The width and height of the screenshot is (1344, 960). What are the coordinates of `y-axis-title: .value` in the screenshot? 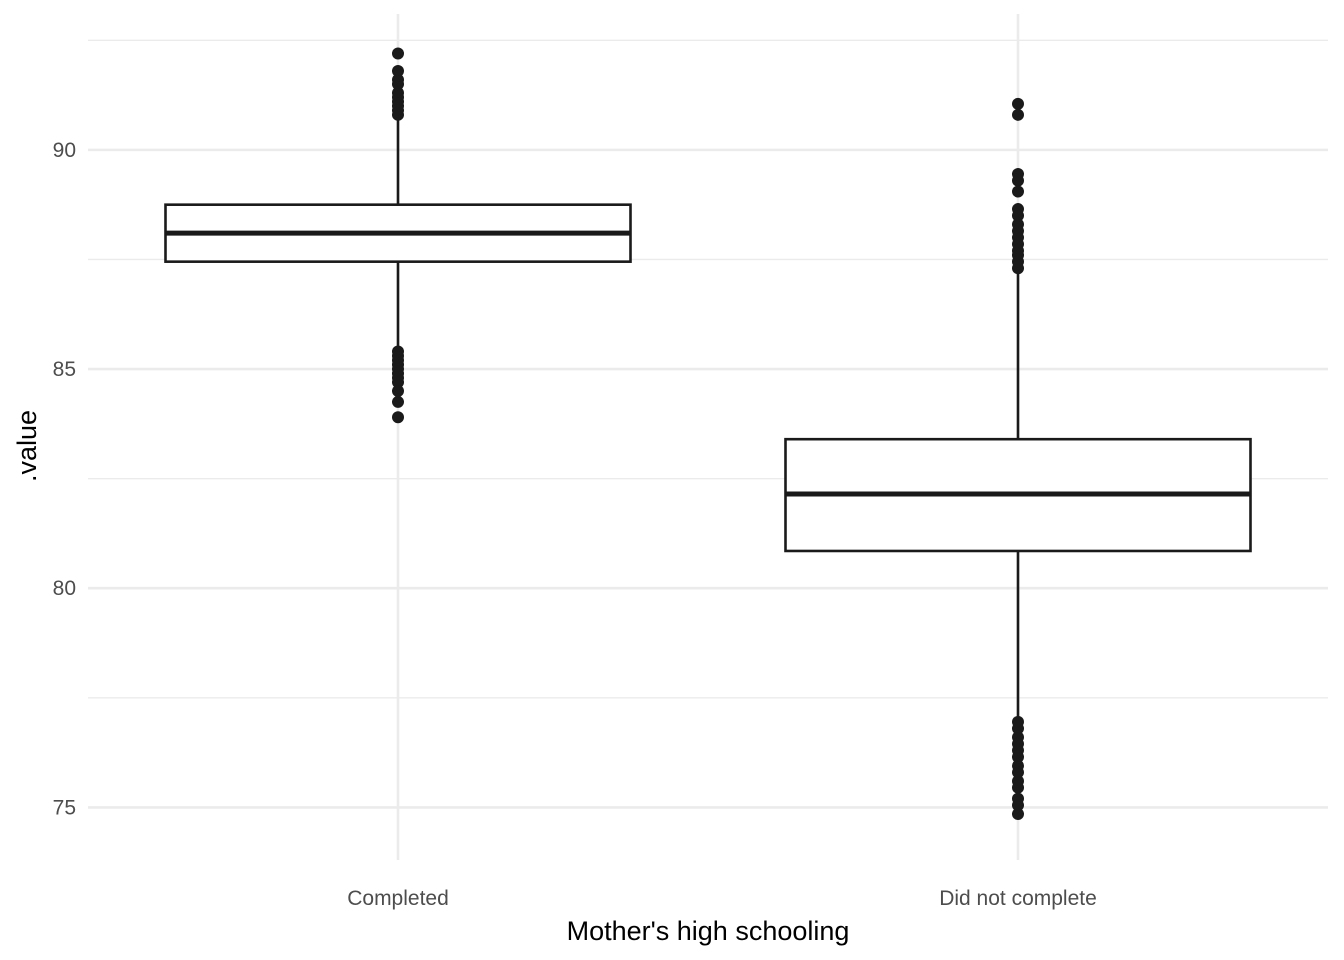 It's located at (27, 446).